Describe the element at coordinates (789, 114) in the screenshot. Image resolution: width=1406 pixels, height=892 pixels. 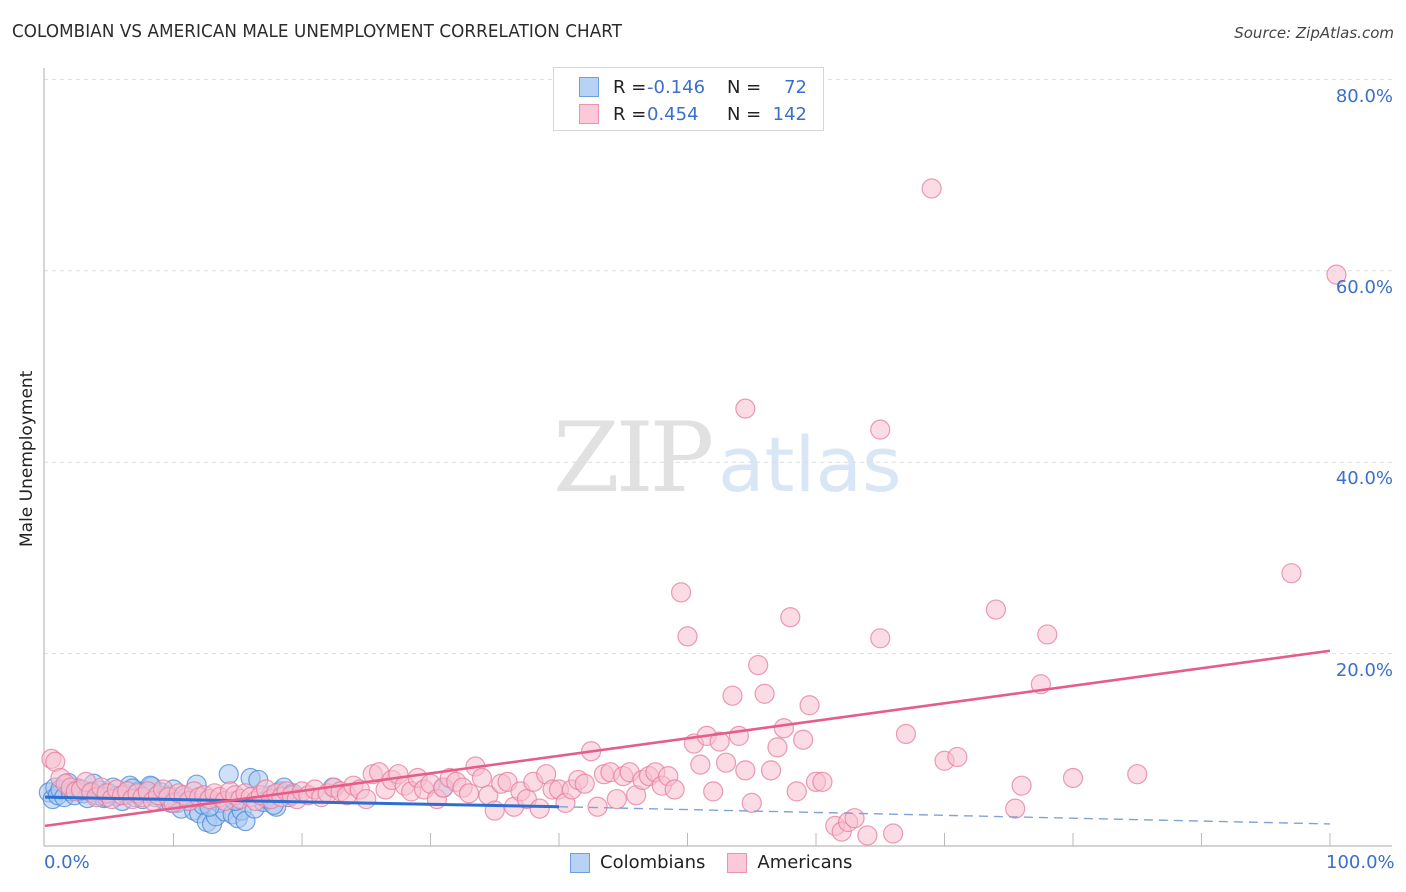
I see `n-value: 142` at that location.